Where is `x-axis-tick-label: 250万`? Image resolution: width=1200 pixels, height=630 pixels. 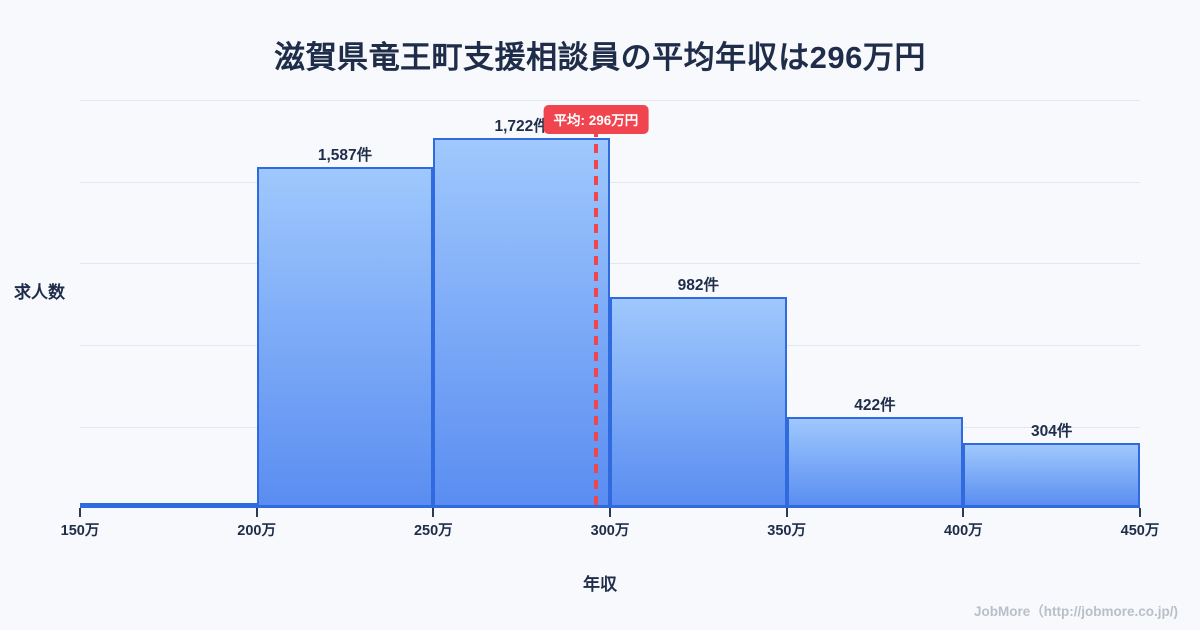 x-axis-tick-label: 250万 is located at coordinates (433, 531).